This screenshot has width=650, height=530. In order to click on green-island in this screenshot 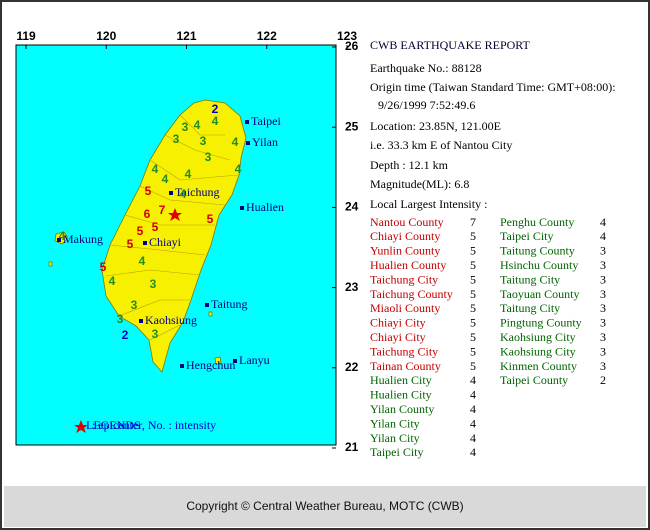, I will do `click(210, 314)`.